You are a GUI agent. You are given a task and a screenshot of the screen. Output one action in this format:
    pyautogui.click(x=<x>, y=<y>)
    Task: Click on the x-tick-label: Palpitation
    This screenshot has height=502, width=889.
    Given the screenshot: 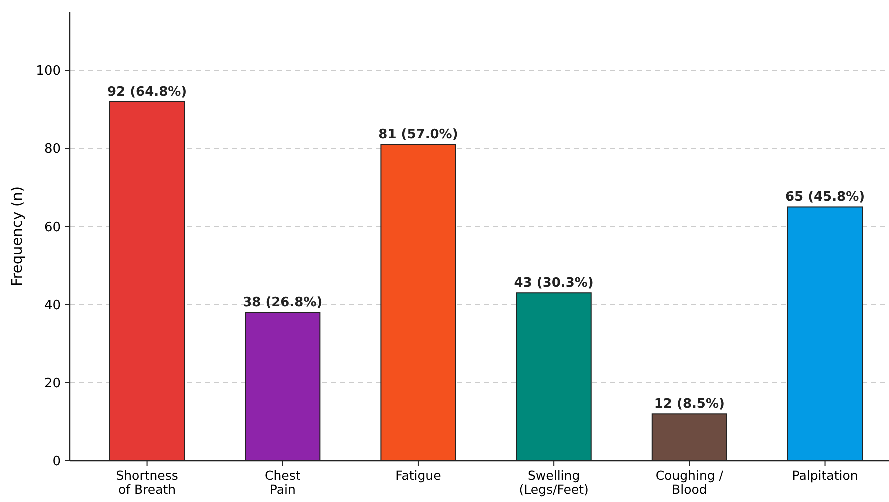 What is the action you would take?
    pyautogui.click(x=825, y=475)
    